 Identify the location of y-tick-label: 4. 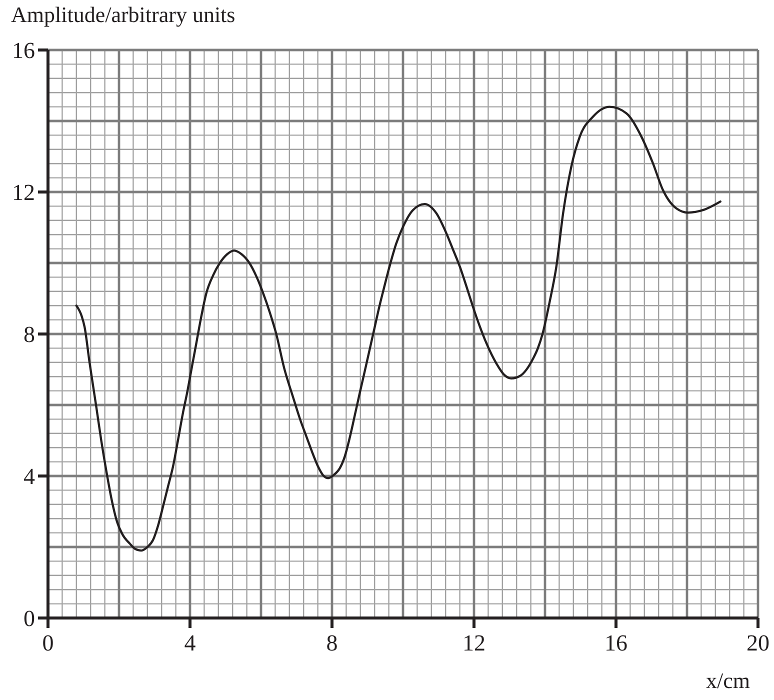
(30, 477).